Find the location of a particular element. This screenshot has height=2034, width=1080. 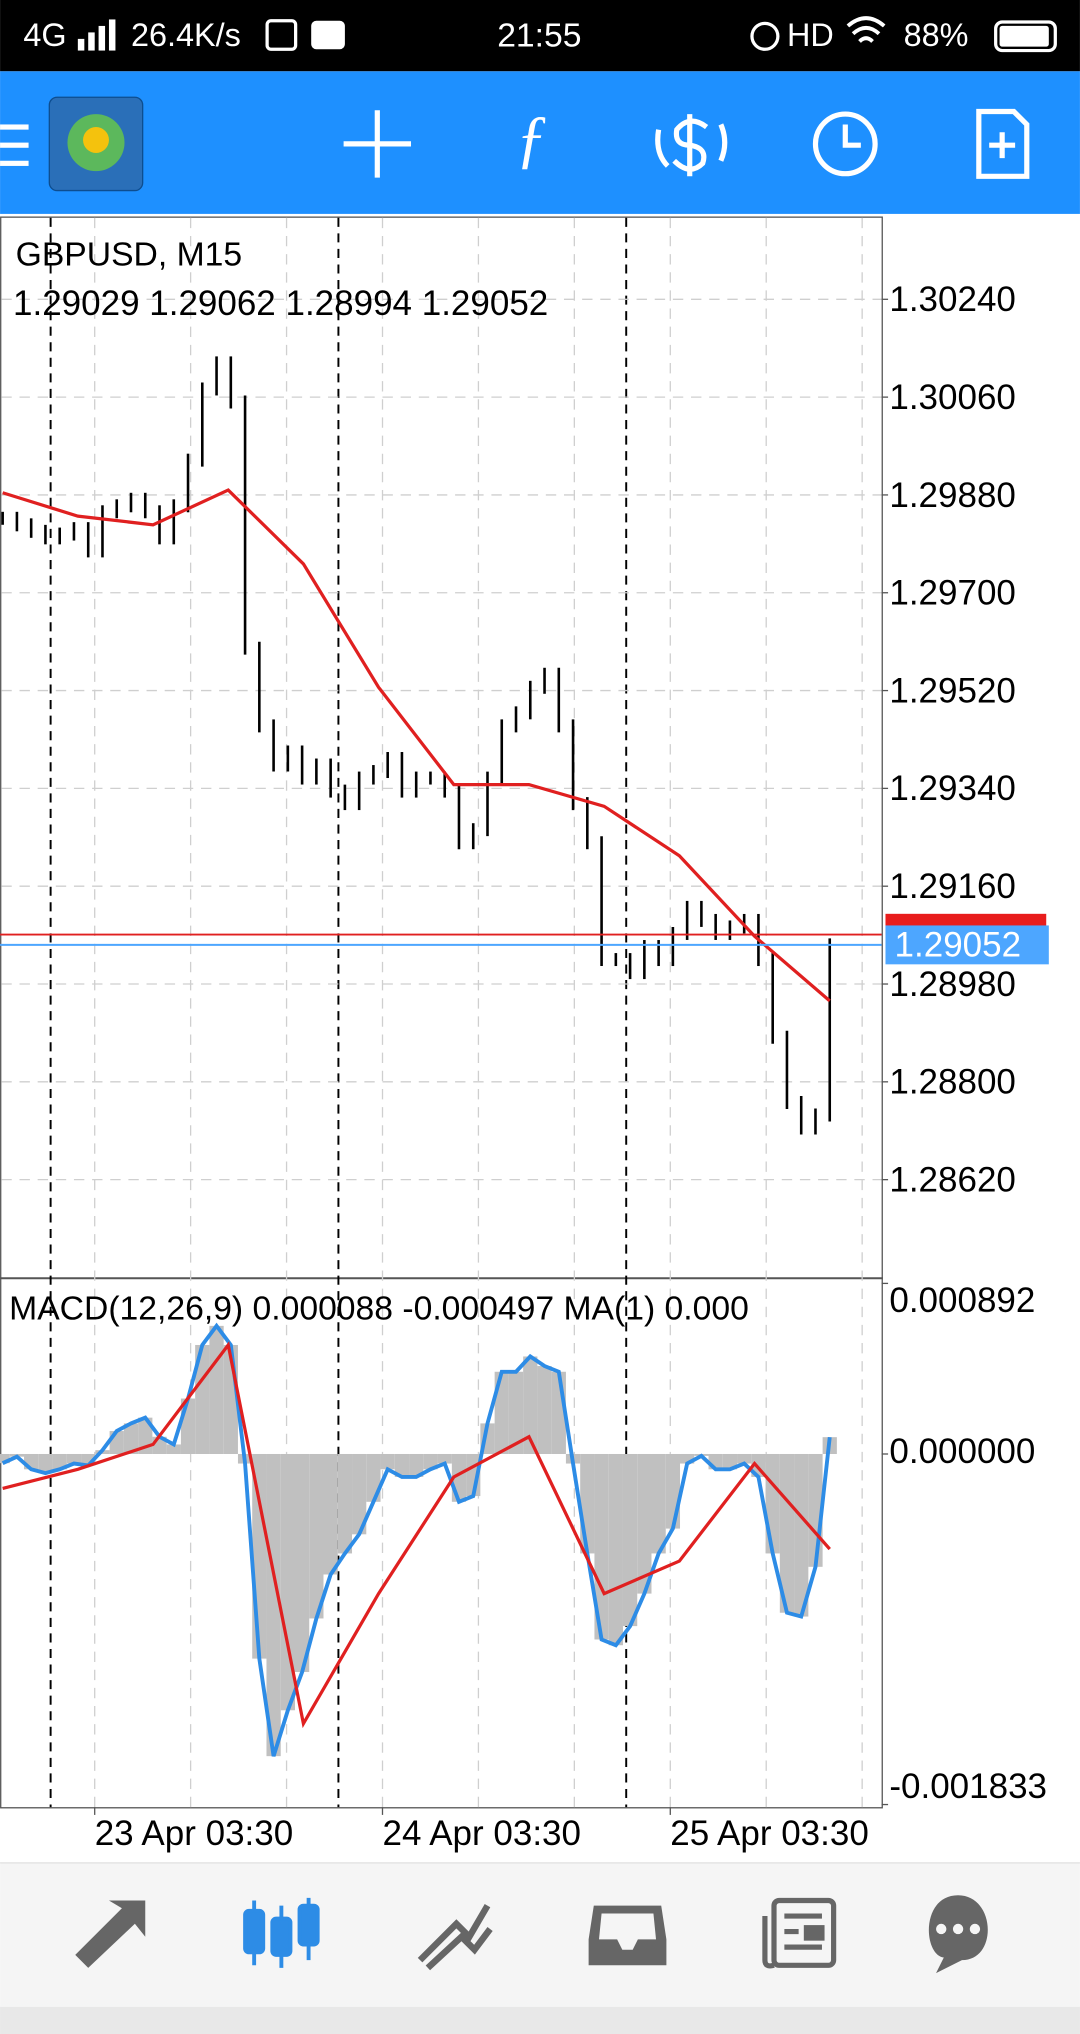

battery-fill is located at coordinates (1024, 36).